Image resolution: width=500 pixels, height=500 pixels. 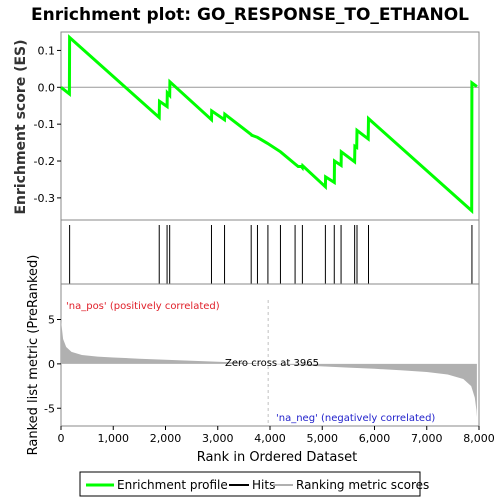 What do you see at coordinates (51, 320) in the screenshot?
I see `metric-tick-label: 5` at bounding box center [51, 320].